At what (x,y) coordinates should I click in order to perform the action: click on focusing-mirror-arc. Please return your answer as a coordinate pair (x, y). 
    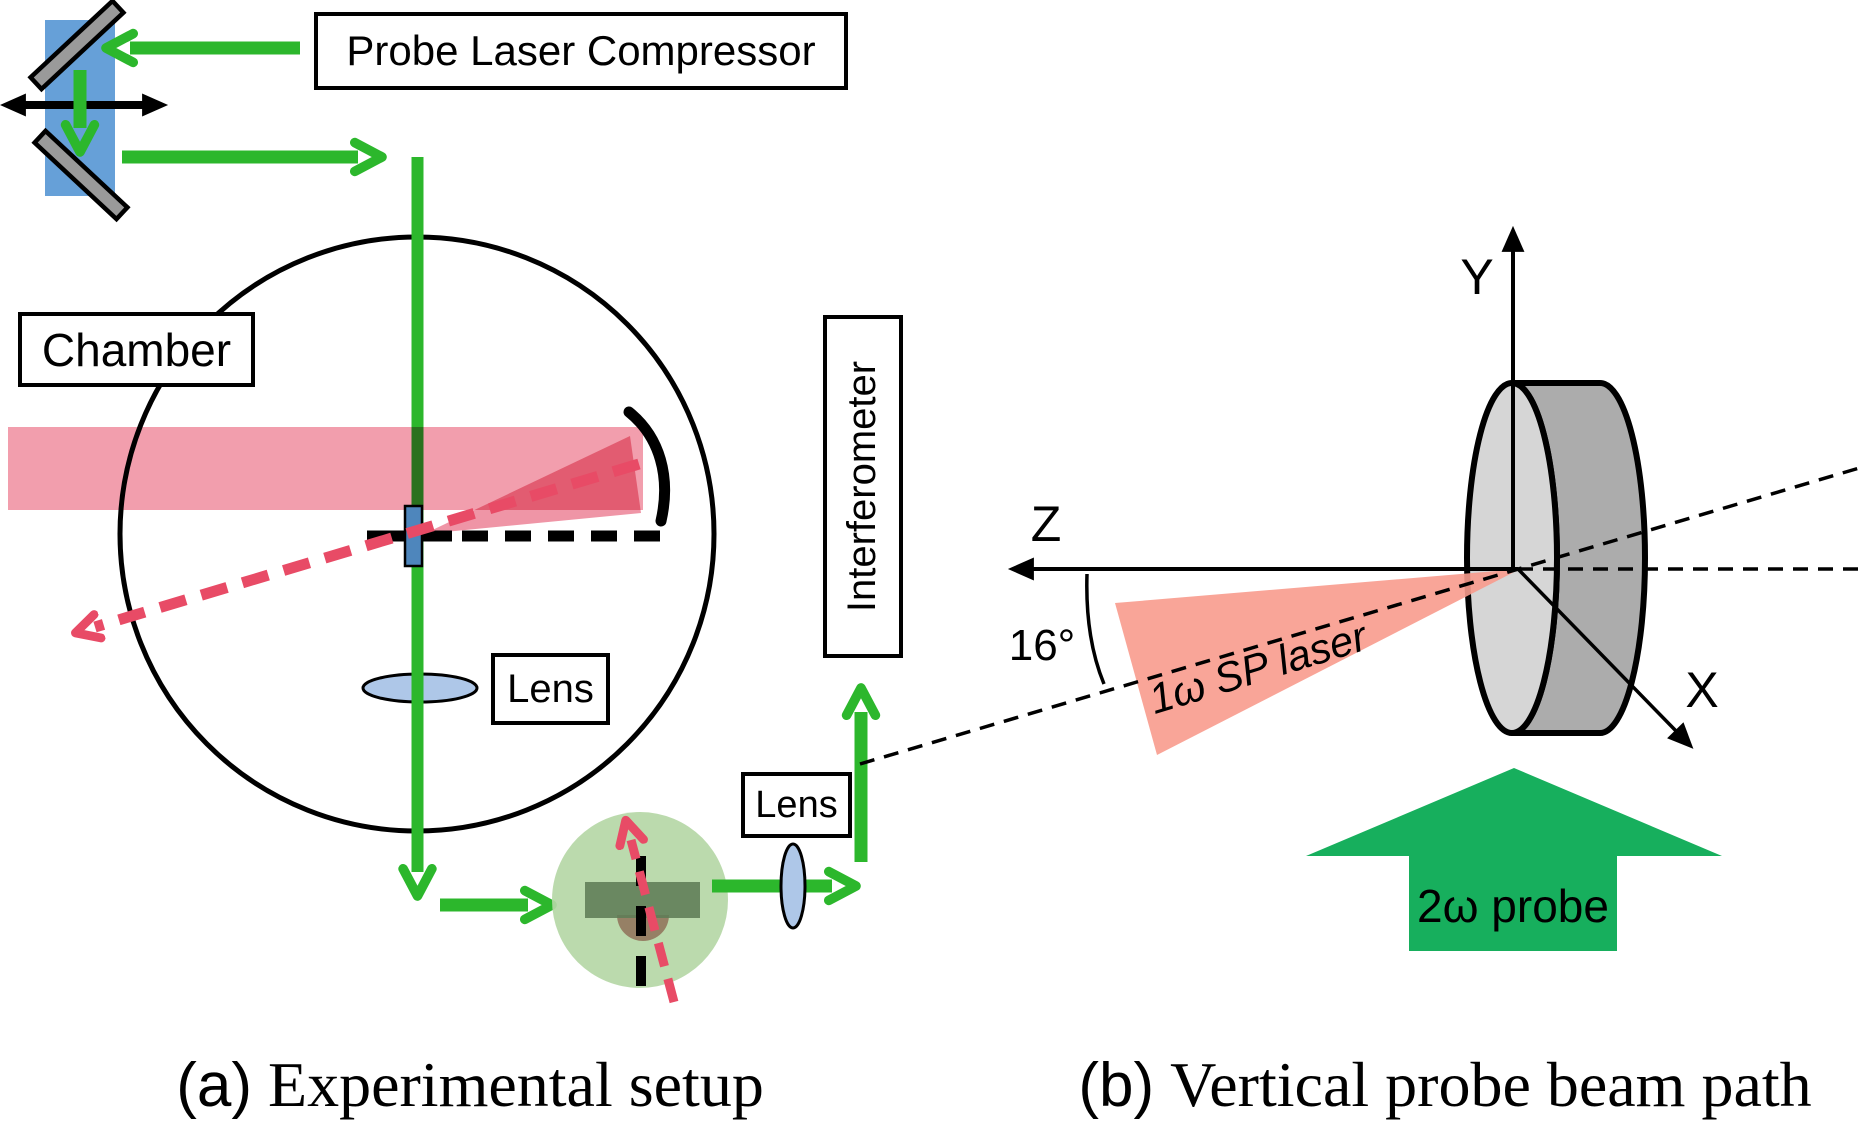
    Looking at the image, I should click on (647, 466).